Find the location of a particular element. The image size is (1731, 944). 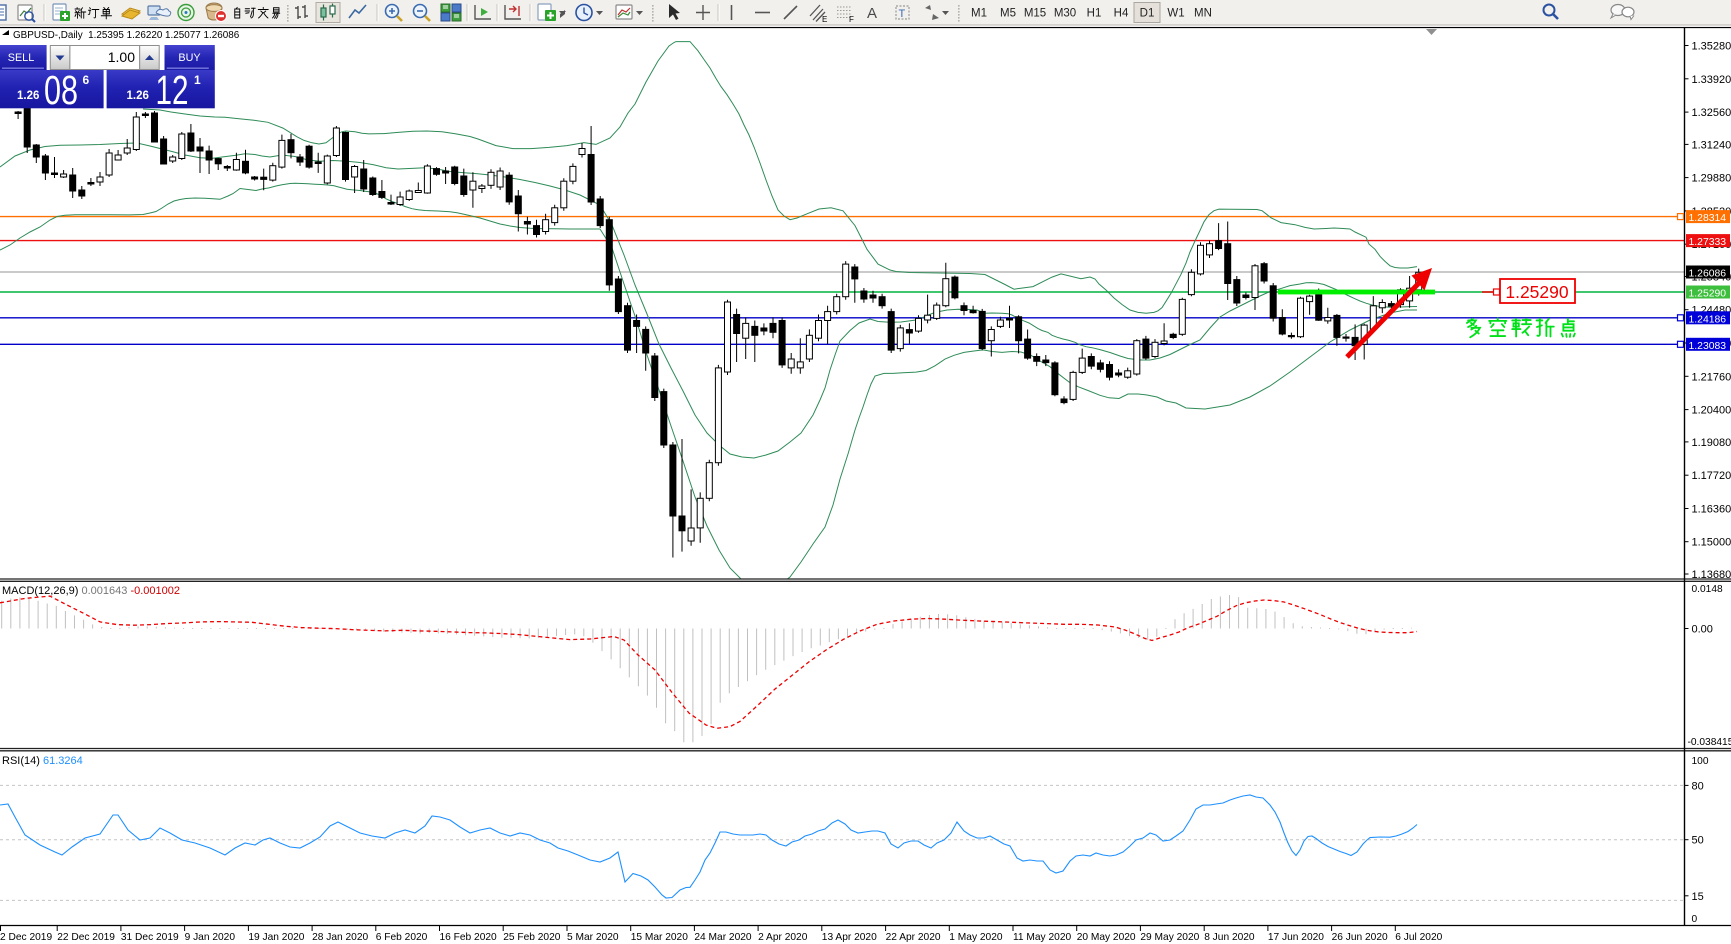

svg-text: 1 May 2020 is located at coordinates (976, 937).